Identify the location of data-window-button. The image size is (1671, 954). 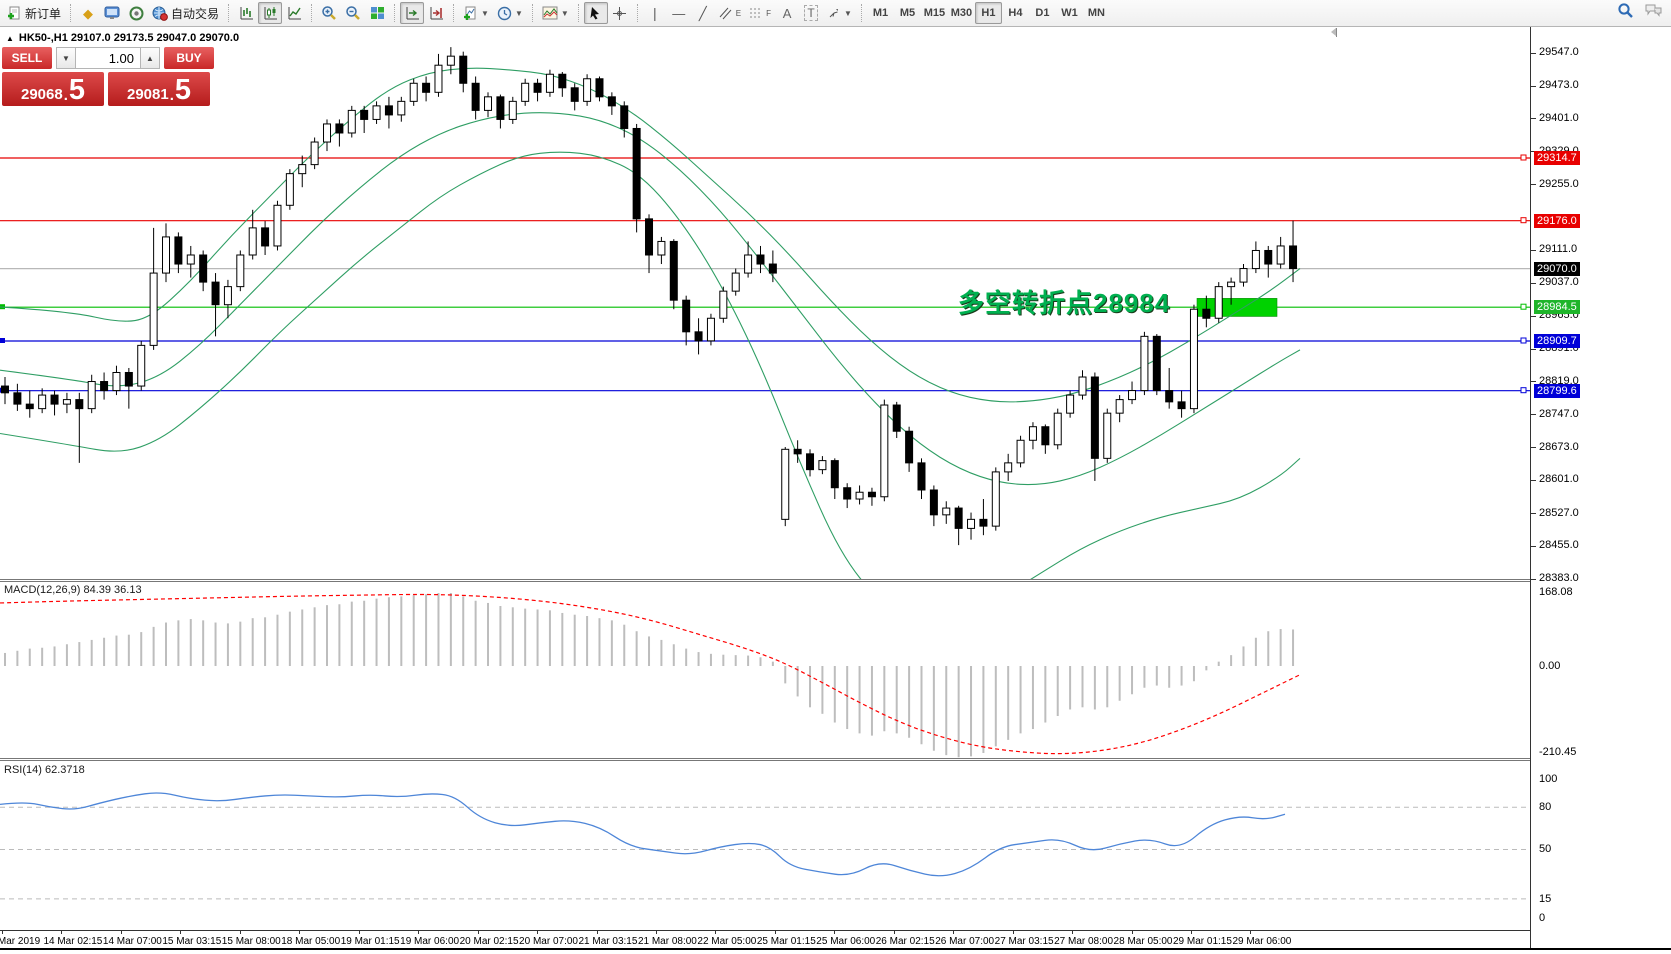
(136, 13).